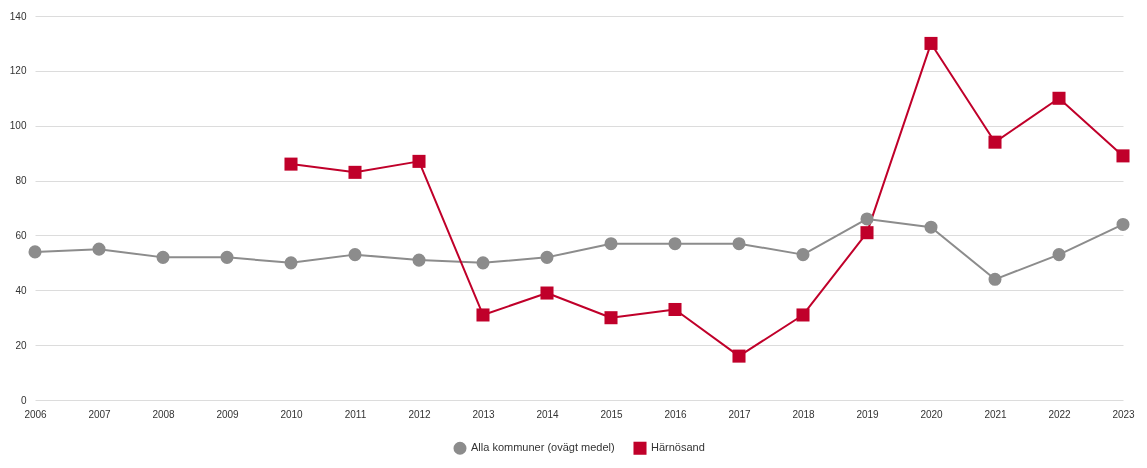 The height and width of the screenshot is (468, 1147). What do you see at coordinates (21, 181) in the screenshot?
I see `y-tick-label: 80` at bounding box center [21, 181].